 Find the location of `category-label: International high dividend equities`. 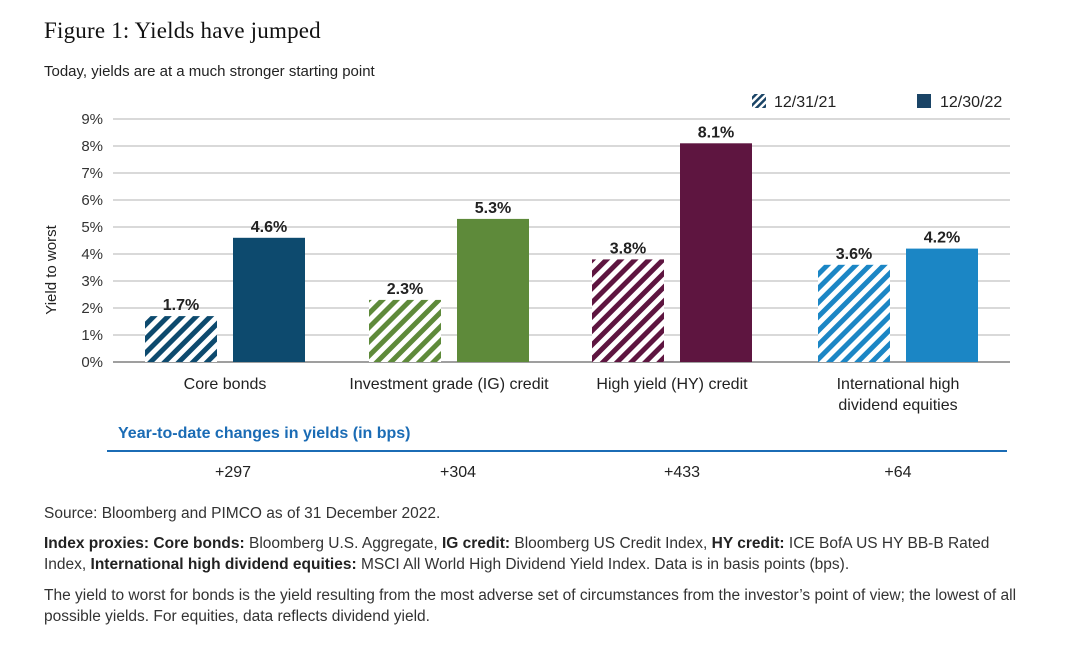

category-label: International high dividend equities is located at coordinates (898, 395).